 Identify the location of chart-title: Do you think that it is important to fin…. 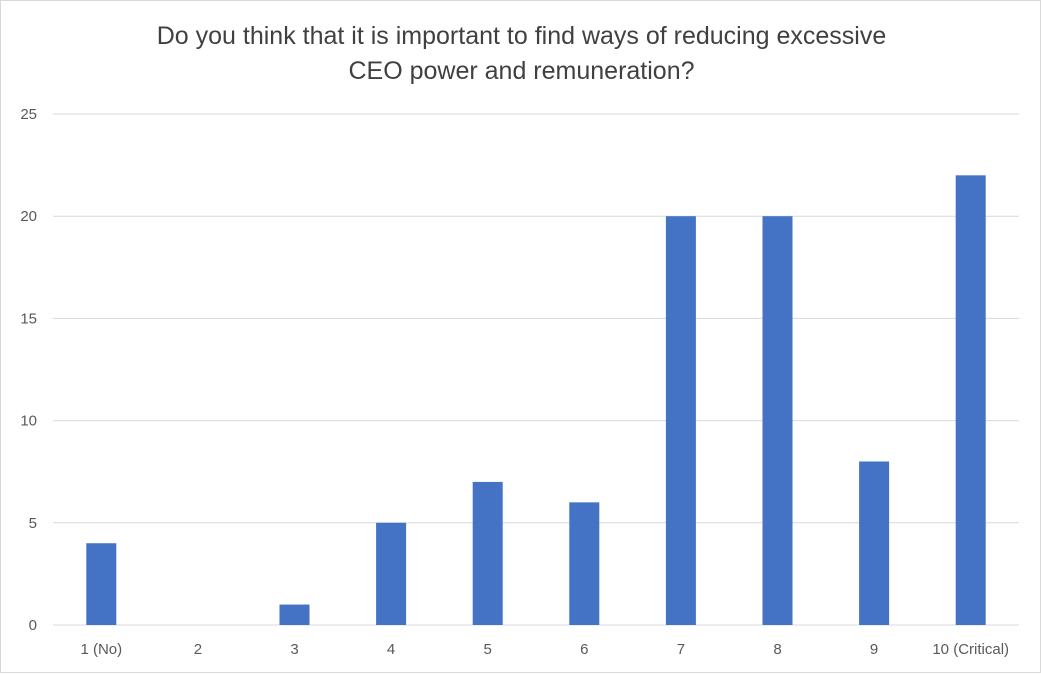
(521, 54).